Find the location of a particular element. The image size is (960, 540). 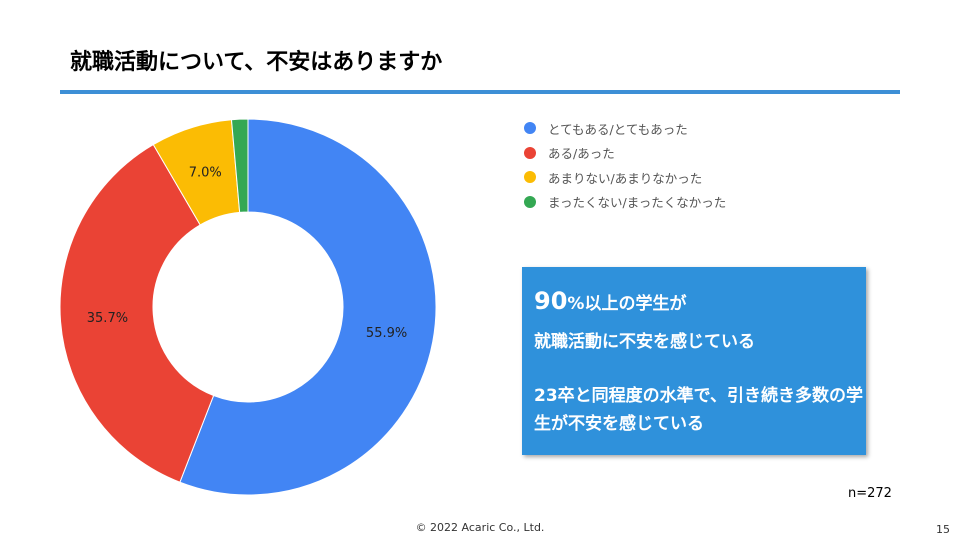

data-label: 35.7% is located at coordinates (107, 318).